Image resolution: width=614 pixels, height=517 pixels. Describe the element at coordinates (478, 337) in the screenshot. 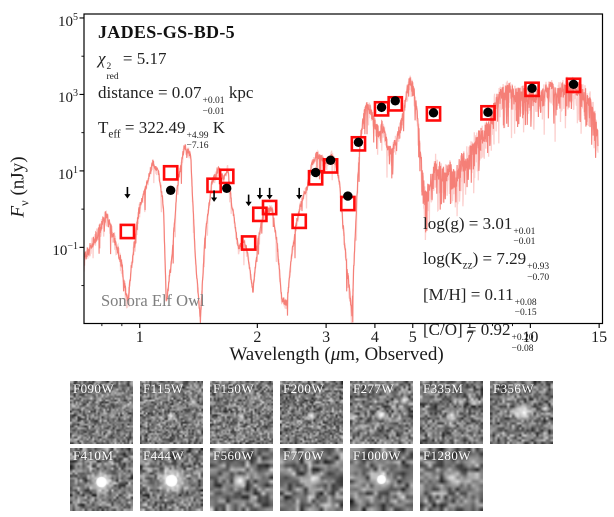

I see `annotation-line: [C/O] = 0.92 +0.20 −0.08` at that location.